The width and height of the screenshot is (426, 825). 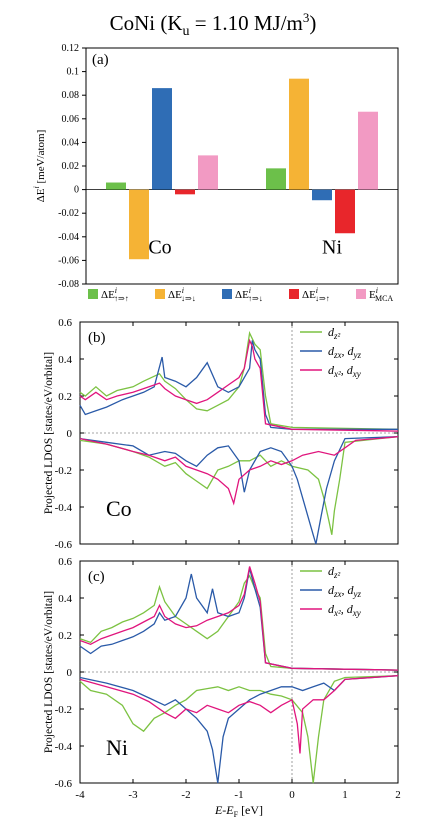 What do you see at coordinates (345, 795) in the screenshot?
I see `x-tick-label: 1` at bounding box center [345, 795].